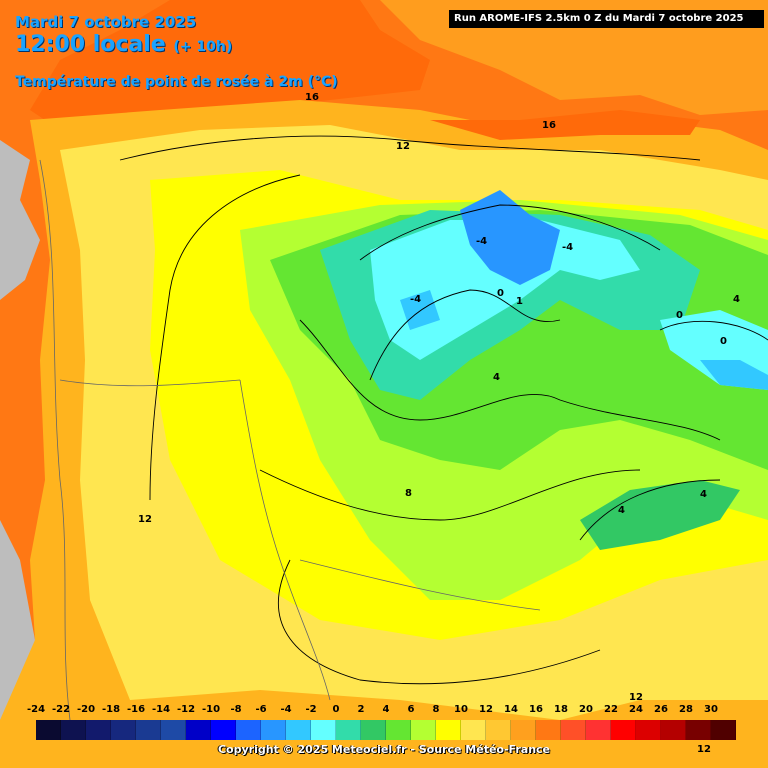 Image resolution: width=768 pixels, height=768 pixels. I want to click on legend-tick-label: -12, so click(186, 709).